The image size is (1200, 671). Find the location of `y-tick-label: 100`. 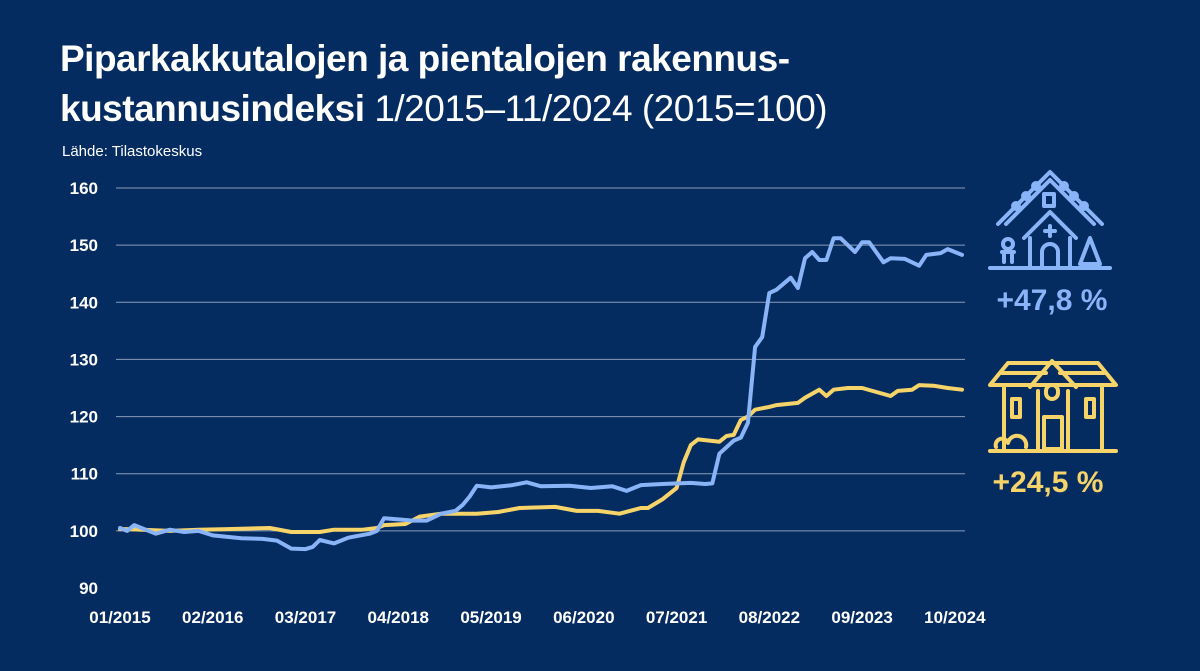

y-tick-label: 100 is located at coordinates (84, 531).